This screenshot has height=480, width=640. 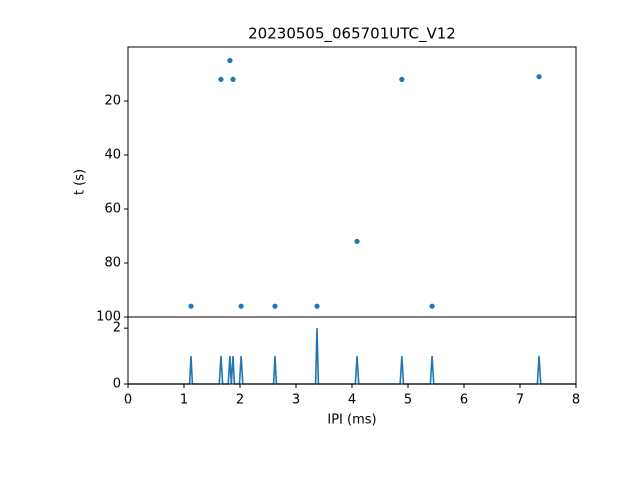 What do you see at coordinates (351, 420) in the screenshot?
I see `x-axis-label: IPI (ms)` at bounding box center [351, 420].